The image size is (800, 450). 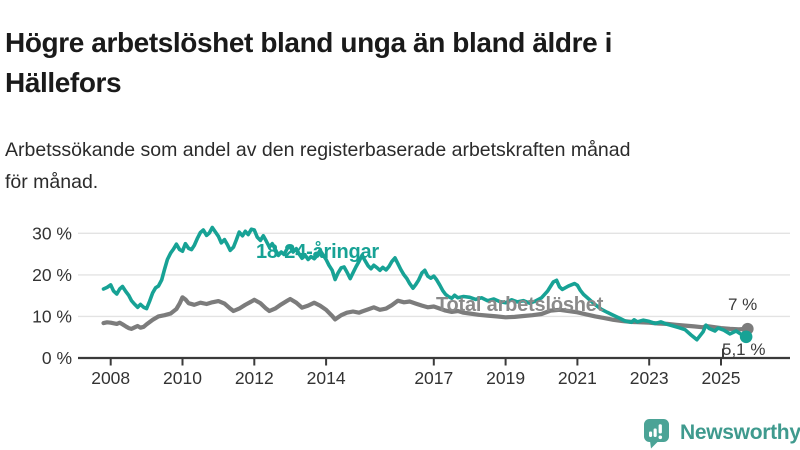 What do you see at coordinates (52, 275) in the screenshot?
I see `y-tick-label: 20 %` at bounding box center [52, 275].